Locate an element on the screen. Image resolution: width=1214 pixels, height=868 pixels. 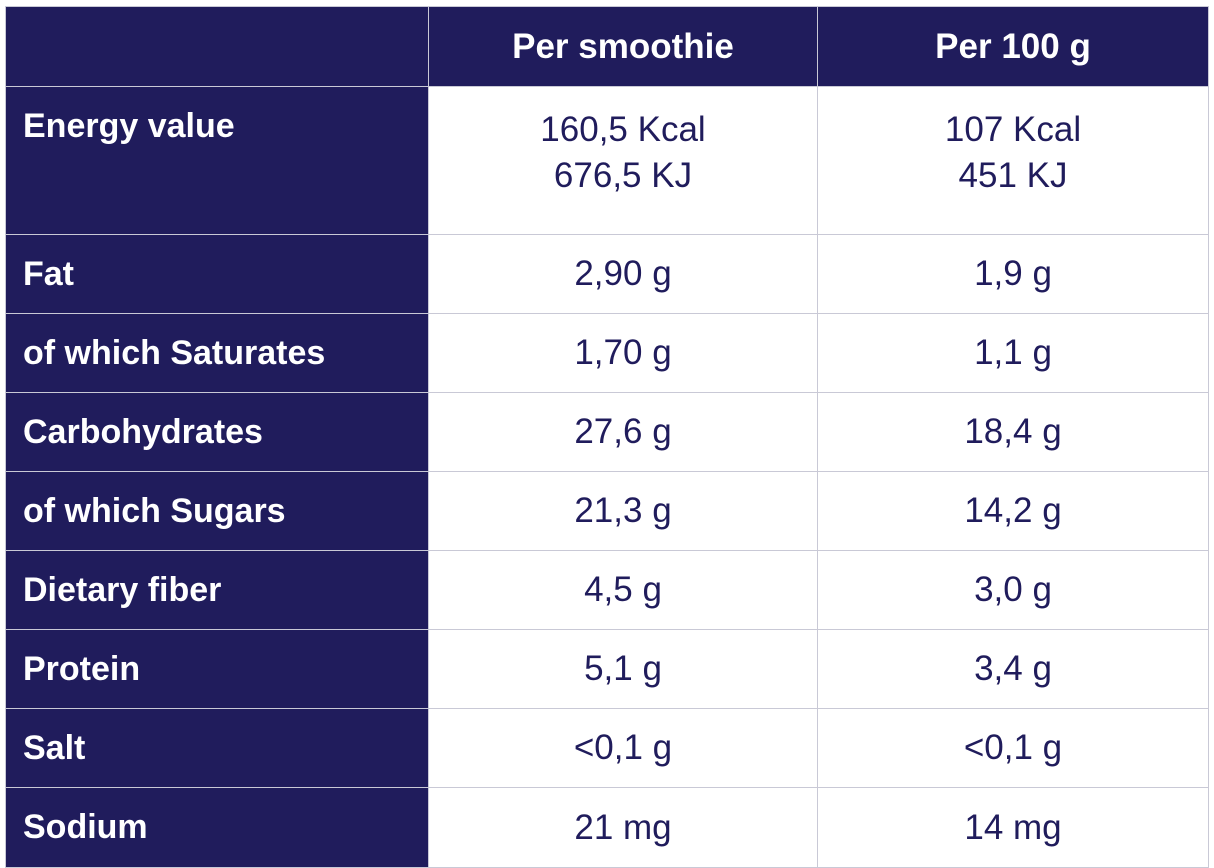
per-100g-value: 14 mg is located at coordinates (1013, 827).